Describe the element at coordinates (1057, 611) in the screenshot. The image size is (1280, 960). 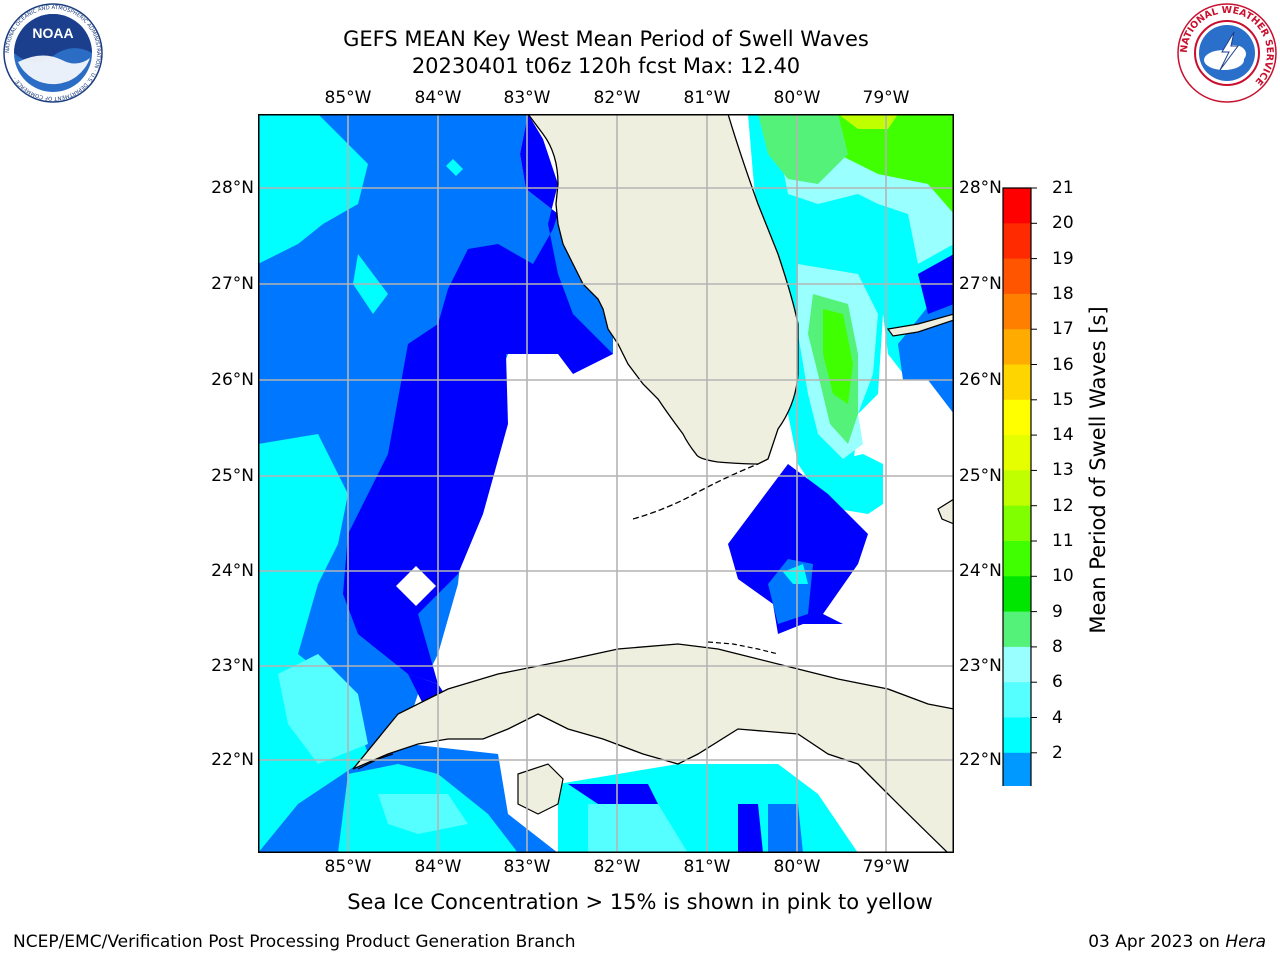
I see `colorbar-tick-label: 9` at that location.